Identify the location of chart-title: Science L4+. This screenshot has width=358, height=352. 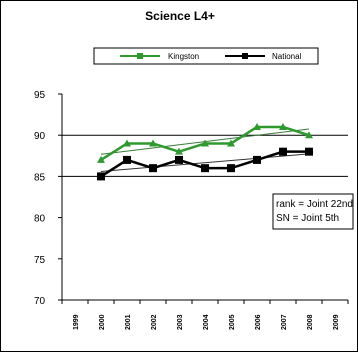
(180, 16).